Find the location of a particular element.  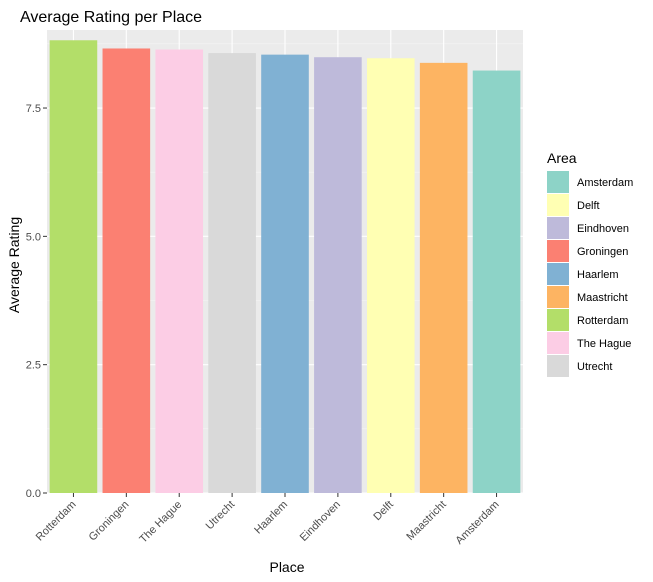

bar-groningen is located at coordinates (126, 270).